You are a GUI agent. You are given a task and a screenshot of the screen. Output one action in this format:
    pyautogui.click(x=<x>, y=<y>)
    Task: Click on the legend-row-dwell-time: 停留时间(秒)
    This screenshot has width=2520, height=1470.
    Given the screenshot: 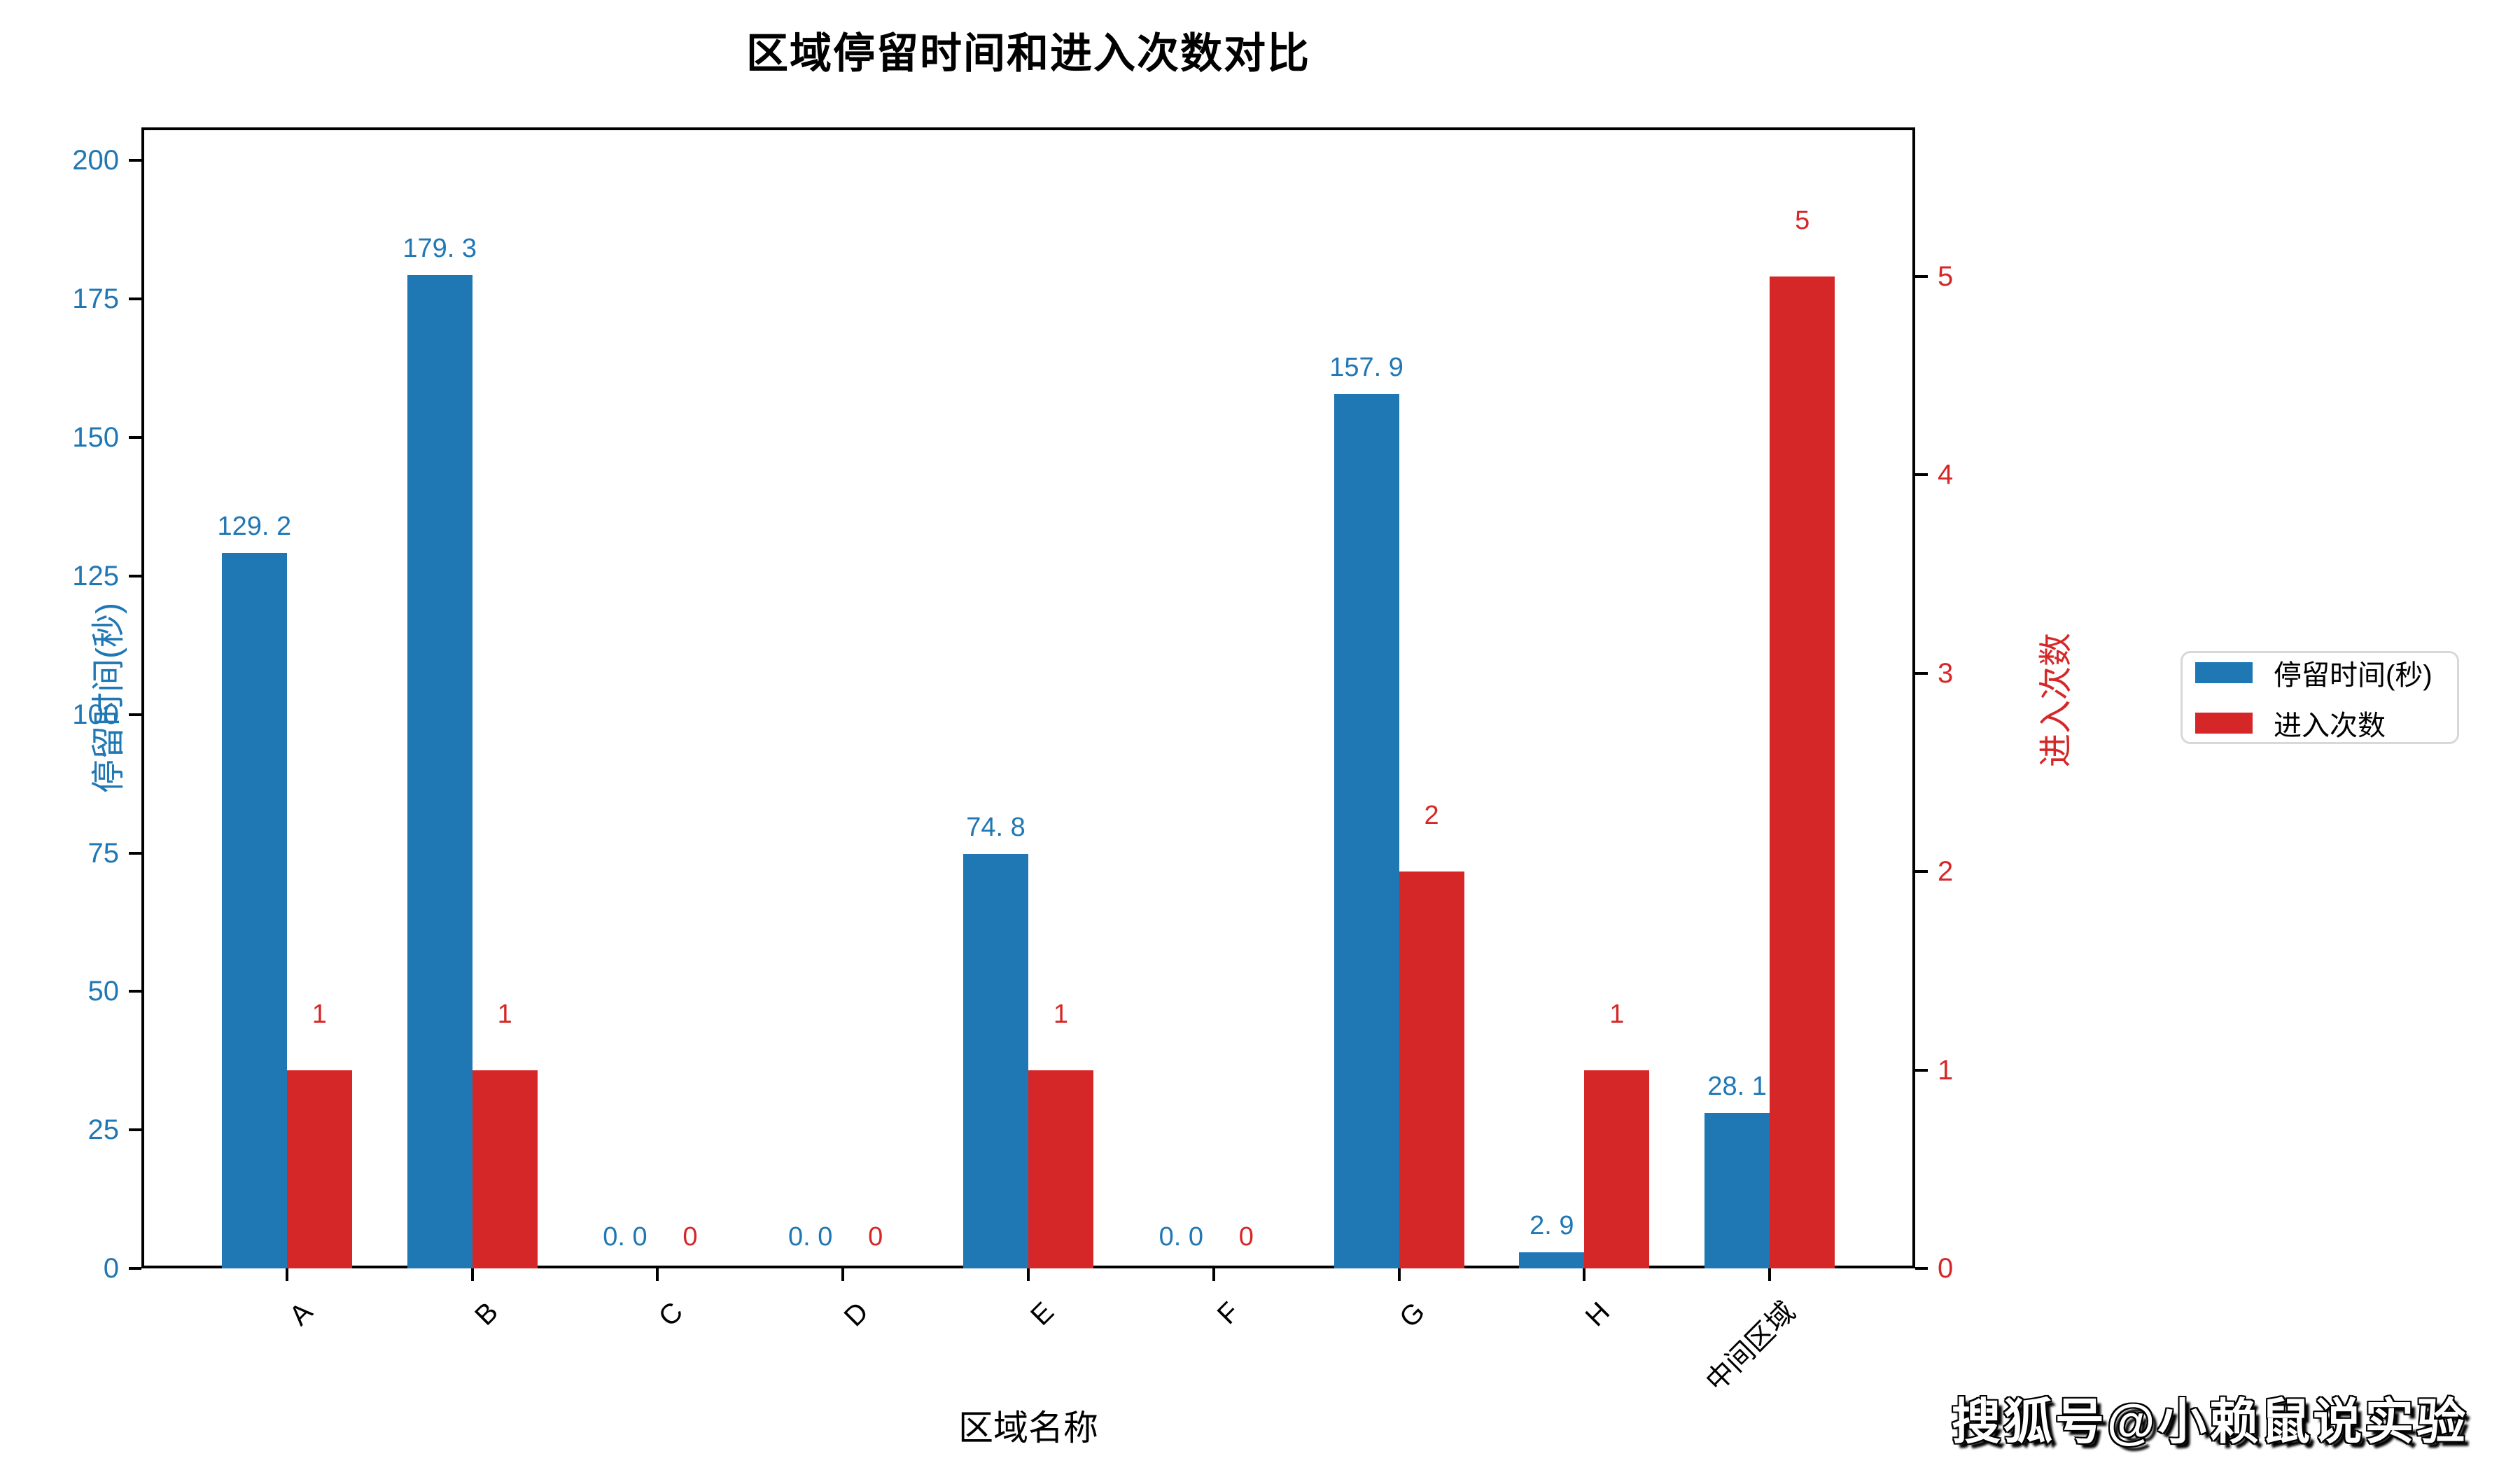 What is the action you would take?
    pyautogui.click(x=2319, y=672)
    